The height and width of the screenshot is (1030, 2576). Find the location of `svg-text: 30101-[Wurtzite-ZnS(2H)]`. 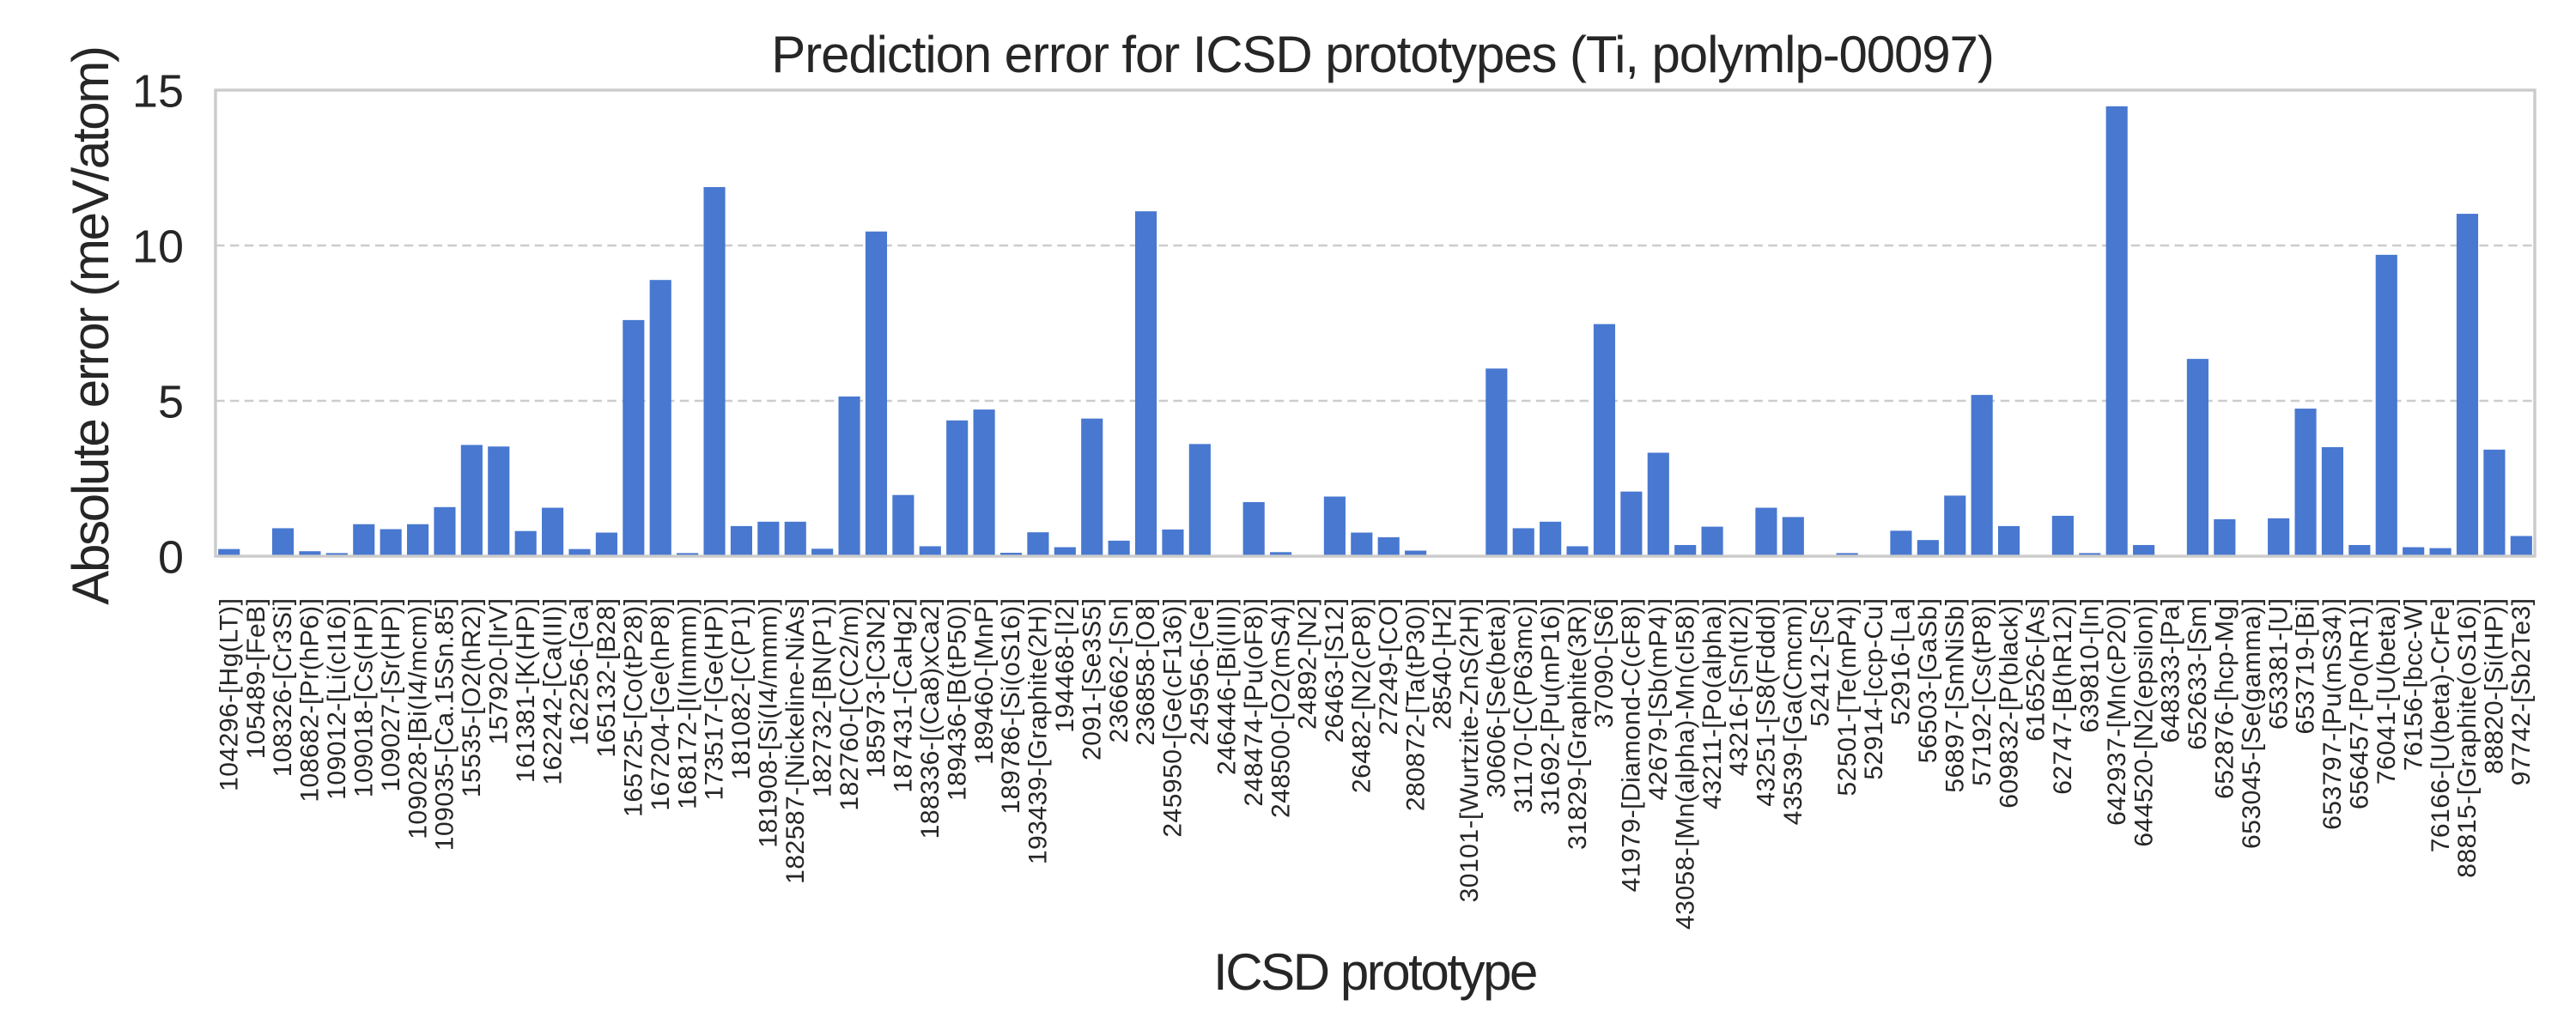

svg-text: 30101-[Wurtzite-ZnS(2H)] is located at coordinates (1470, 750).